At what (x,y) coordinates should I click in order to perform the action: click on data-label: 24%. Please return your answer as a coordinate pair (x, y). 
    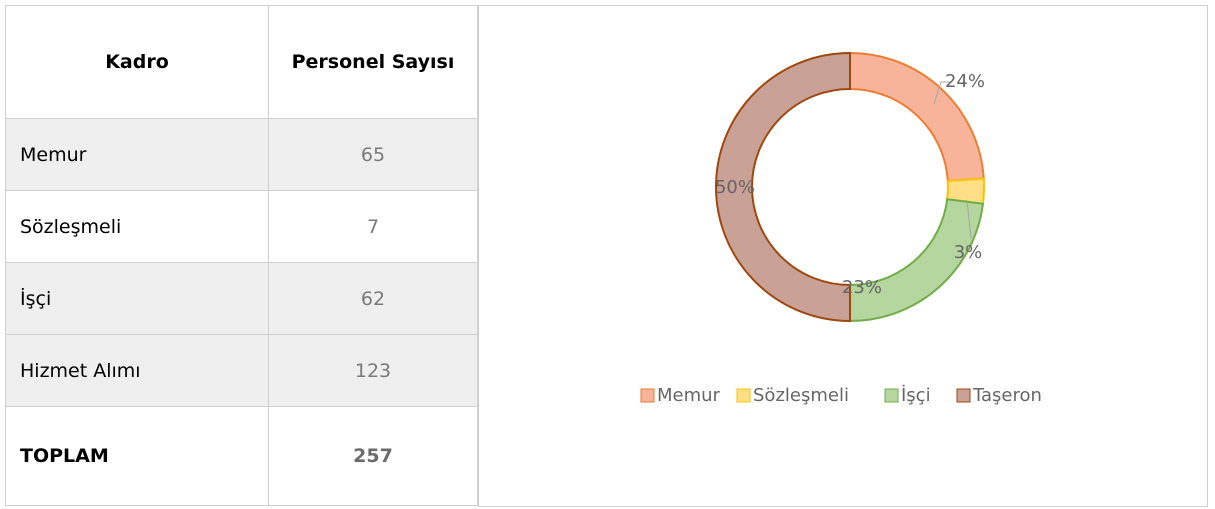
    Looking at the image, I should click on (965, 81).